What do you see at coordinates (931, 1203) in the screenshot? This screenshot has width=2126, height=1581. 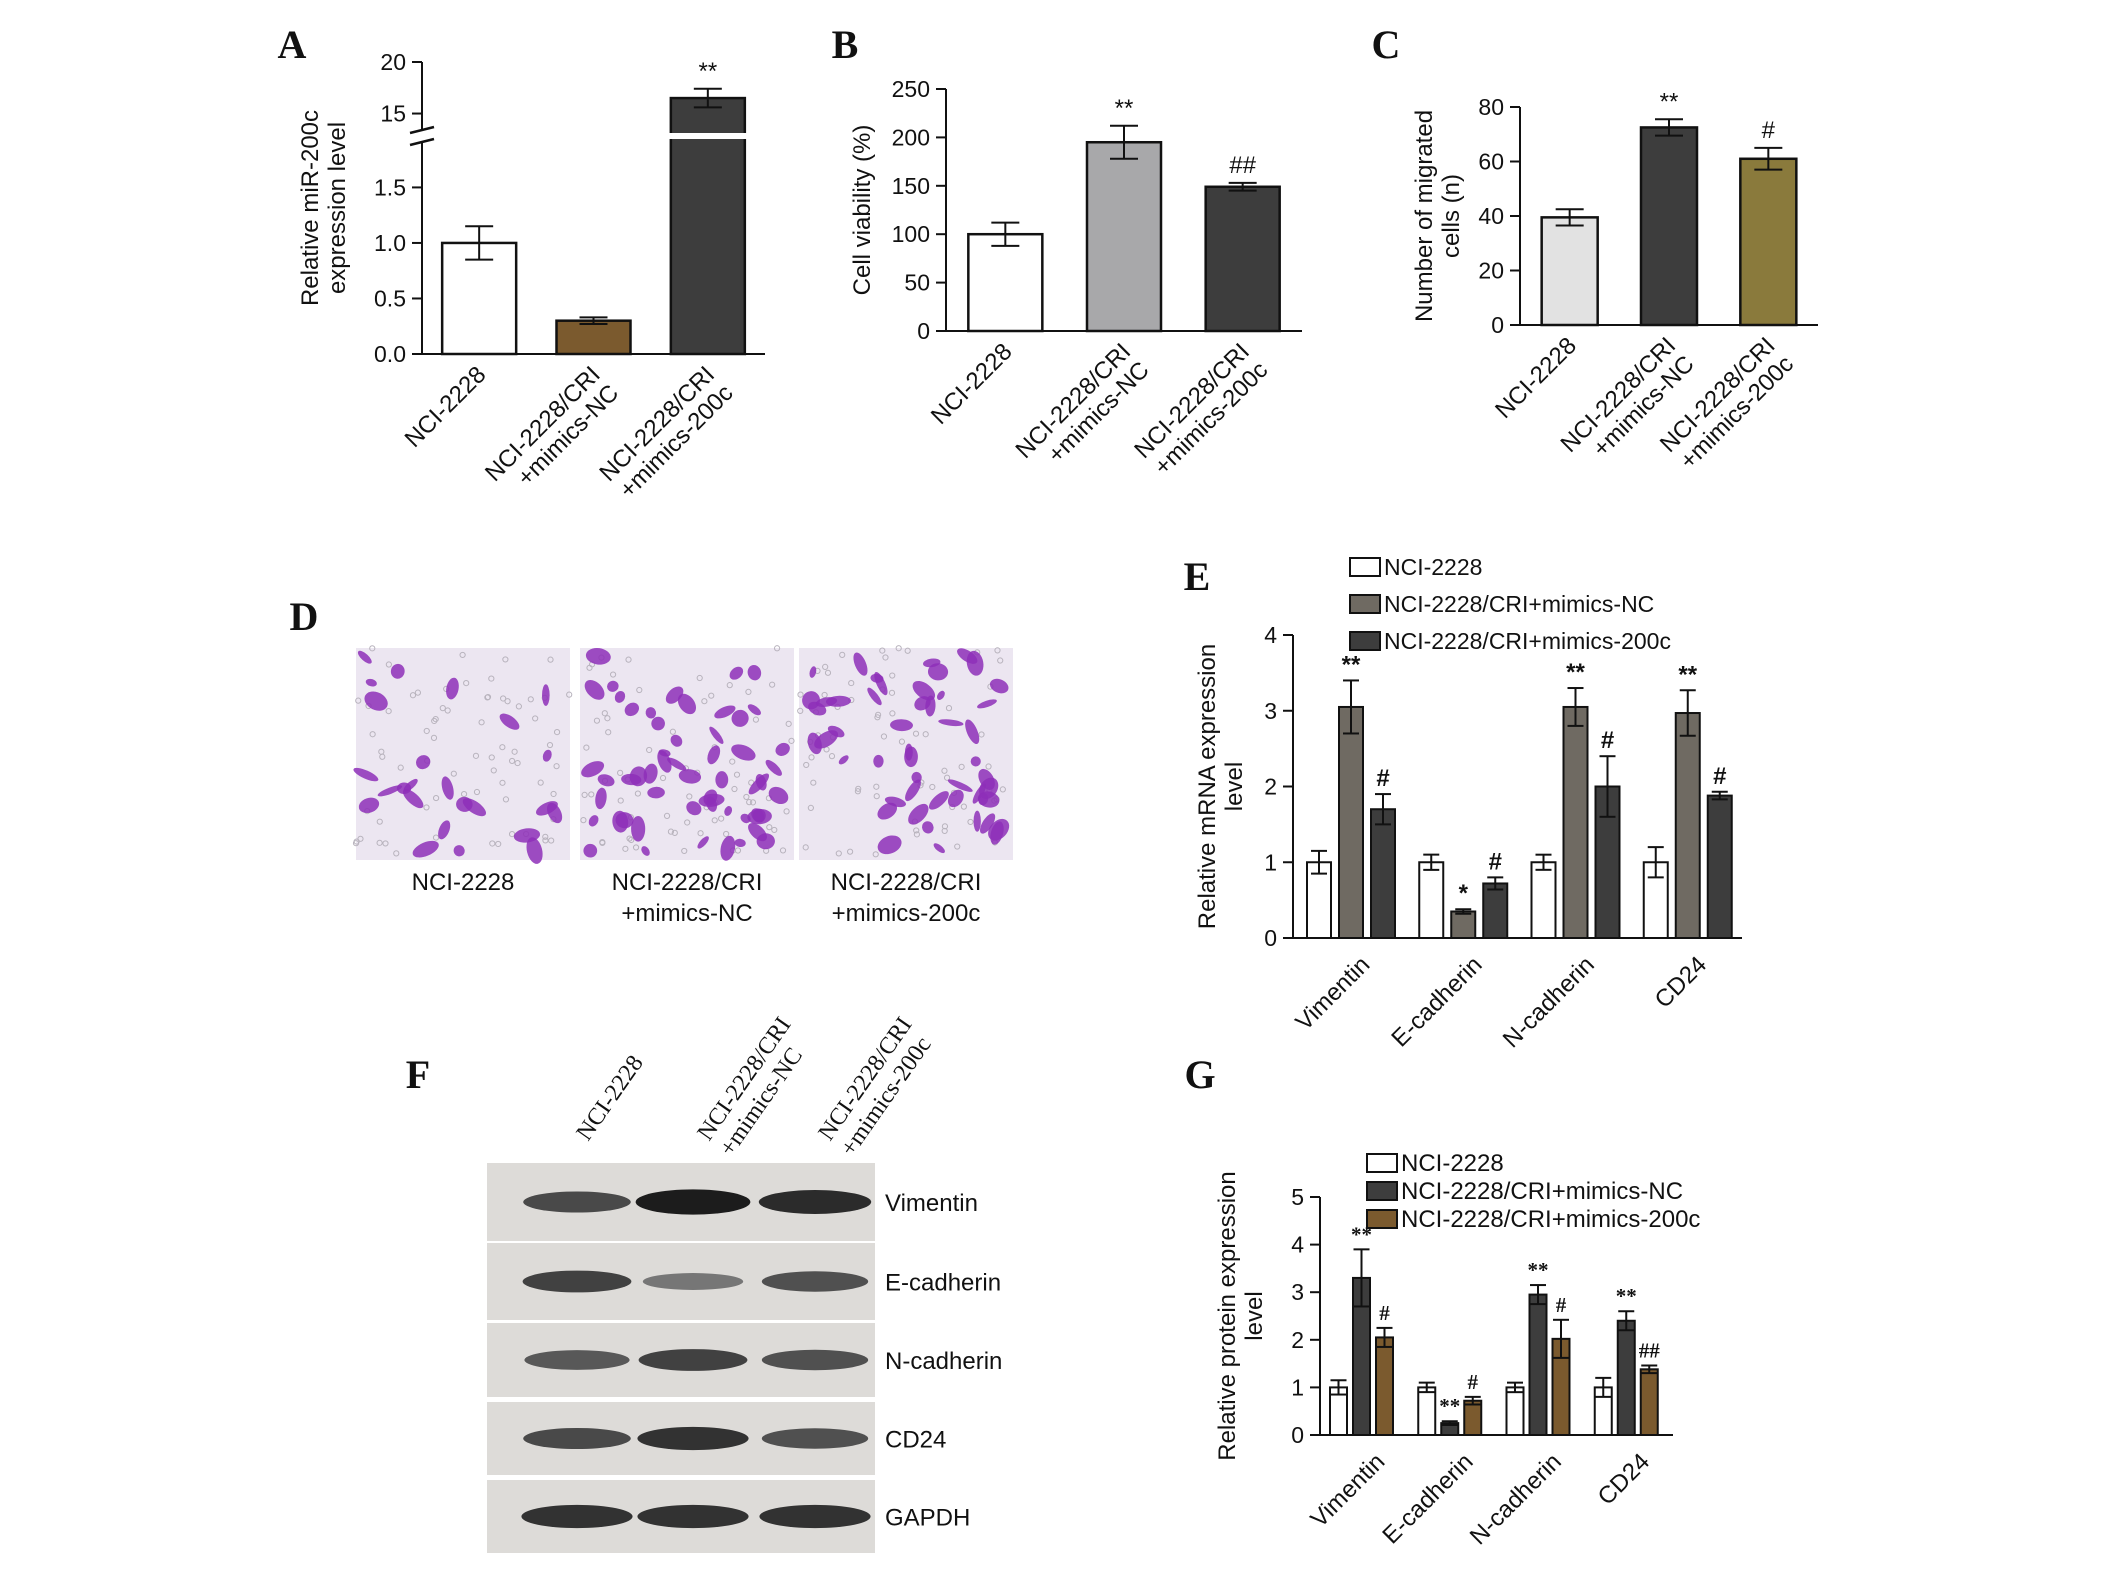 I see `blot-protein-label: Vimentin` at bounding box center [931, 1203].